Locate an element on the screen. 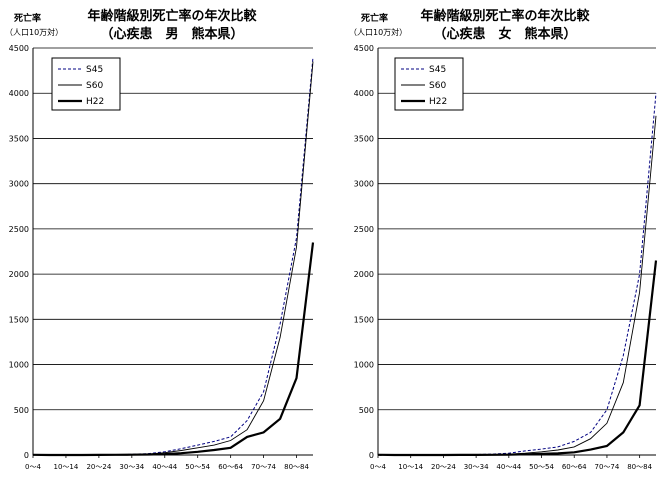  left-y-tick-label: 4500 is located at coordinates (19, 48).